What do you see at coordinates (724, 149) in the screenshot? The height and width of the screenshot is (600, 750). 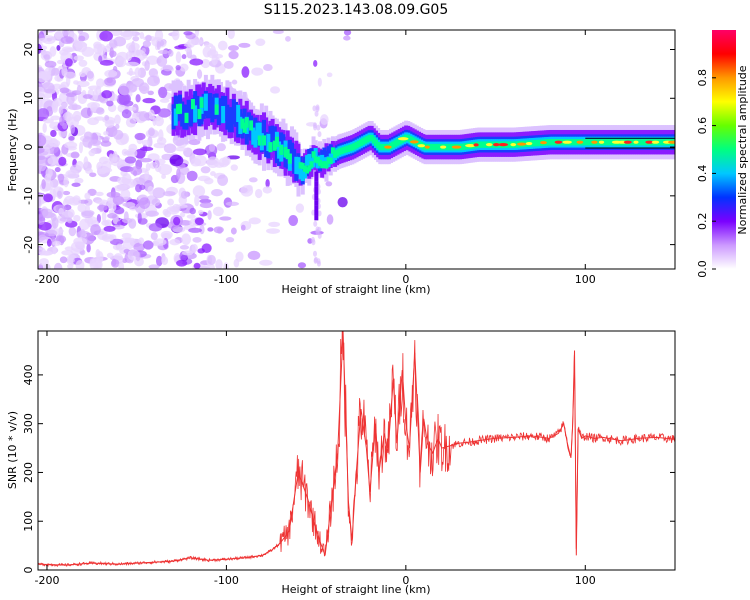 I see `colorbar-gradient` at bounding box center [724, 149].